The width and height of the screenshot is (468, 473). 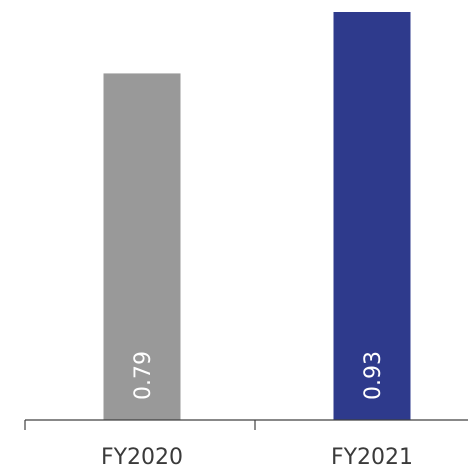 I want to click on x-tick-label-fy2020: FY2020, so click(x=142, y=457).